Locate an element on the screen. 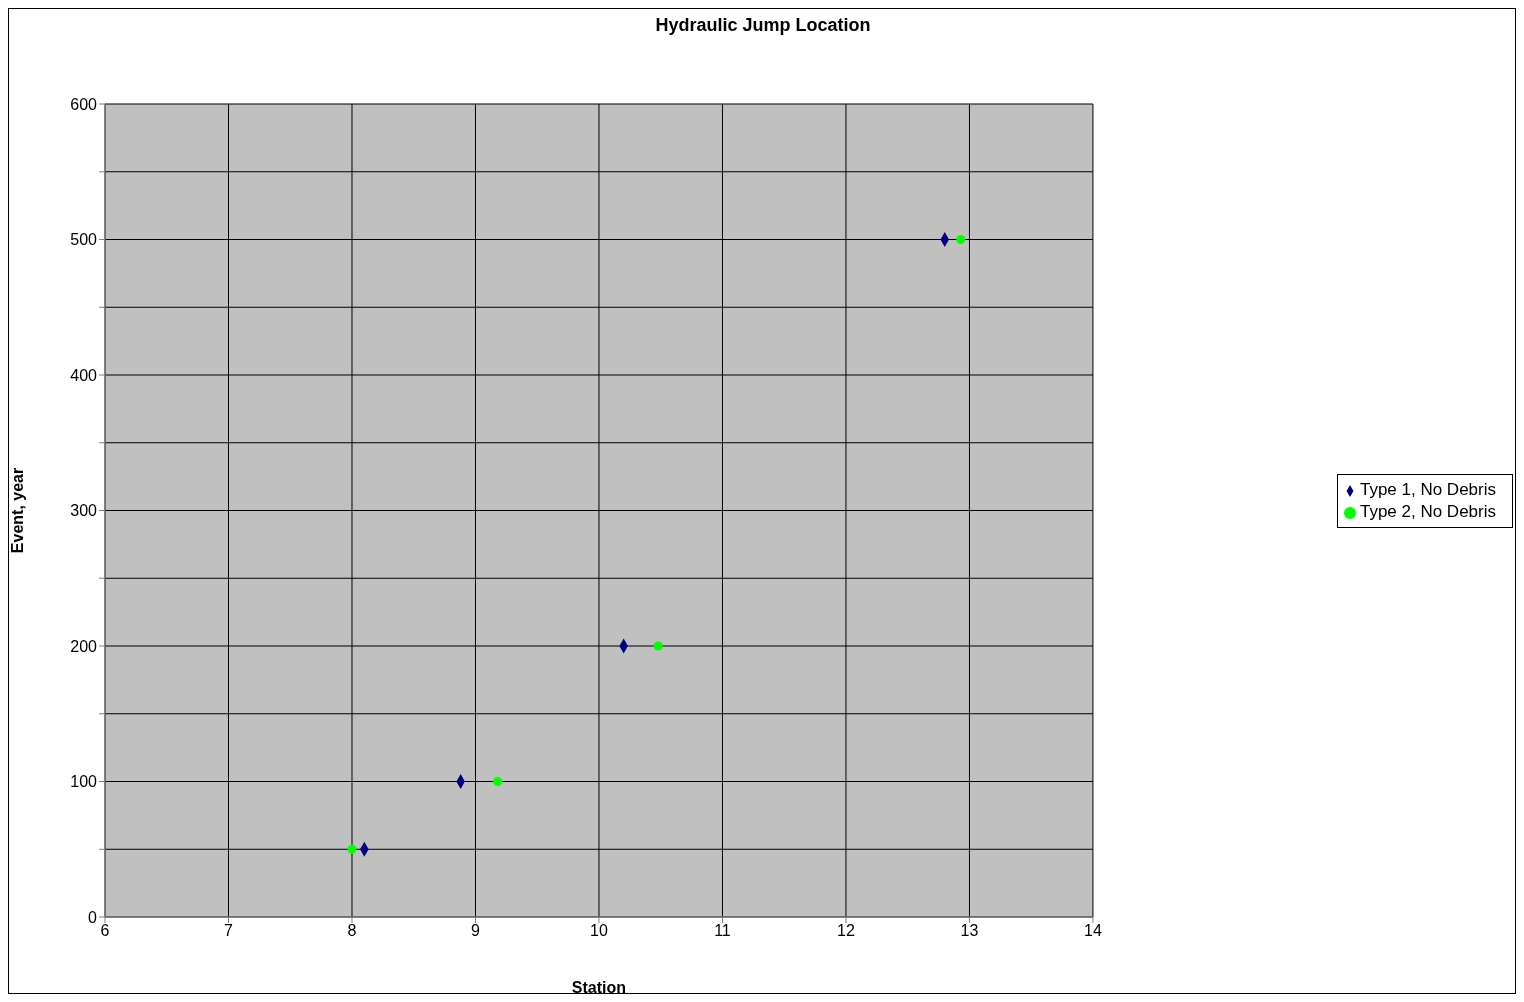  y-tick-label: 400 is located at coordinates (84, 375).